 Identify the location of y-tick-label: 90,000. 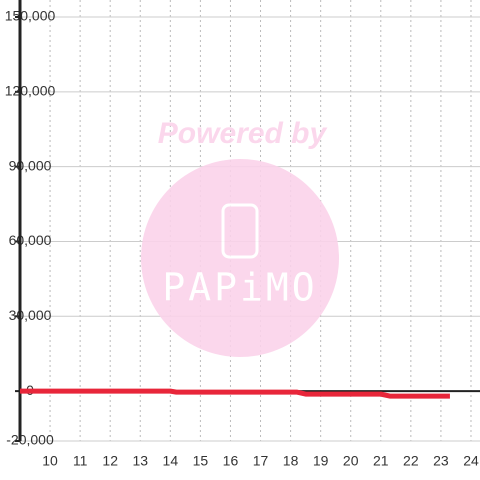
(30, 165).